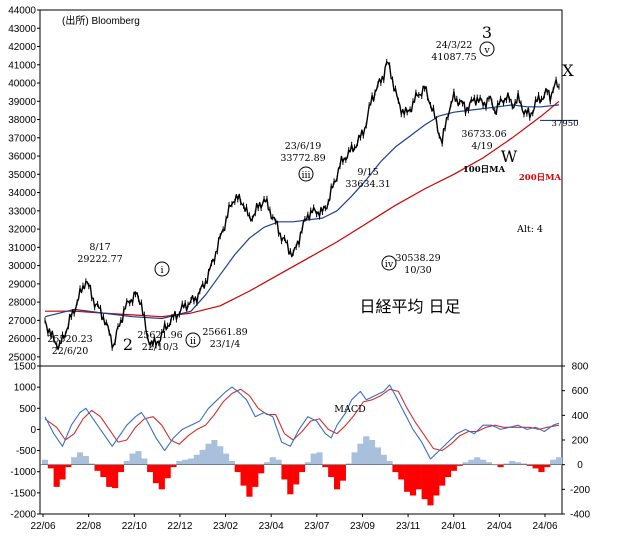 This screenshot has width=618, height=545. I want to click on y-tick-label: 30000, so click(22, 266).